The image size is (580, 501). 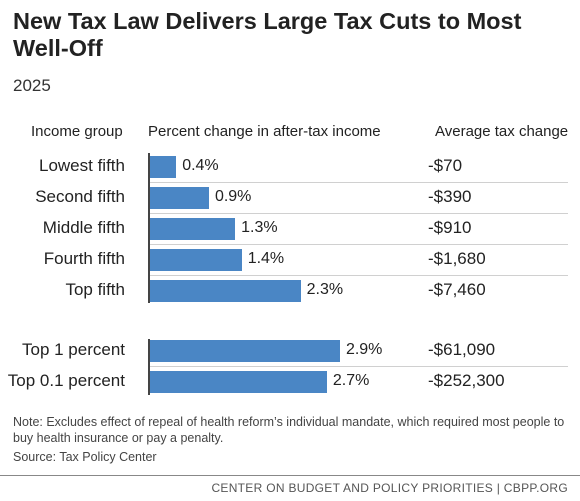 What do you see at coordinates (450, 196) in the screenshot?
I see `average-tax-change-value: -$390` at bounding box center [450, 196].